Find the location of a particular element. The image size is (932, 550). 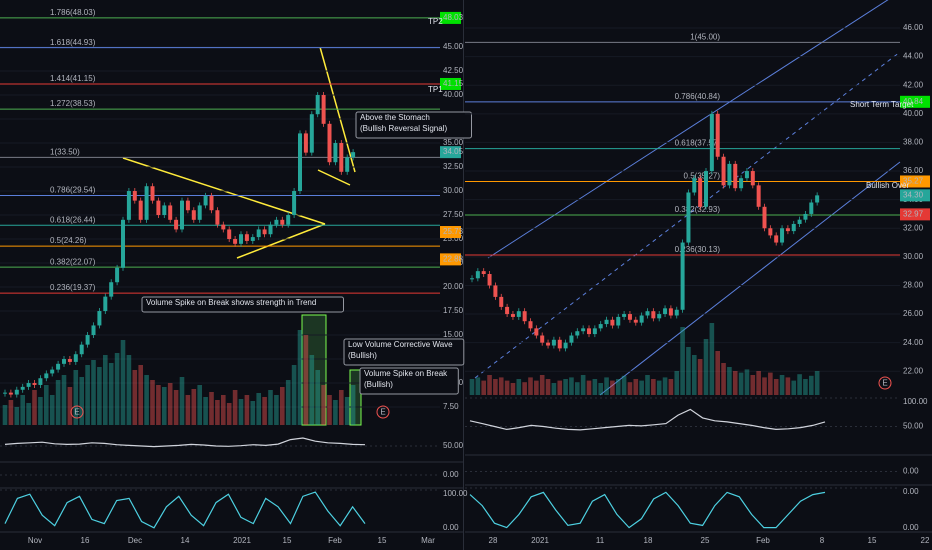

price-tag-label: 32.97 is located at coordinates (913, 213).